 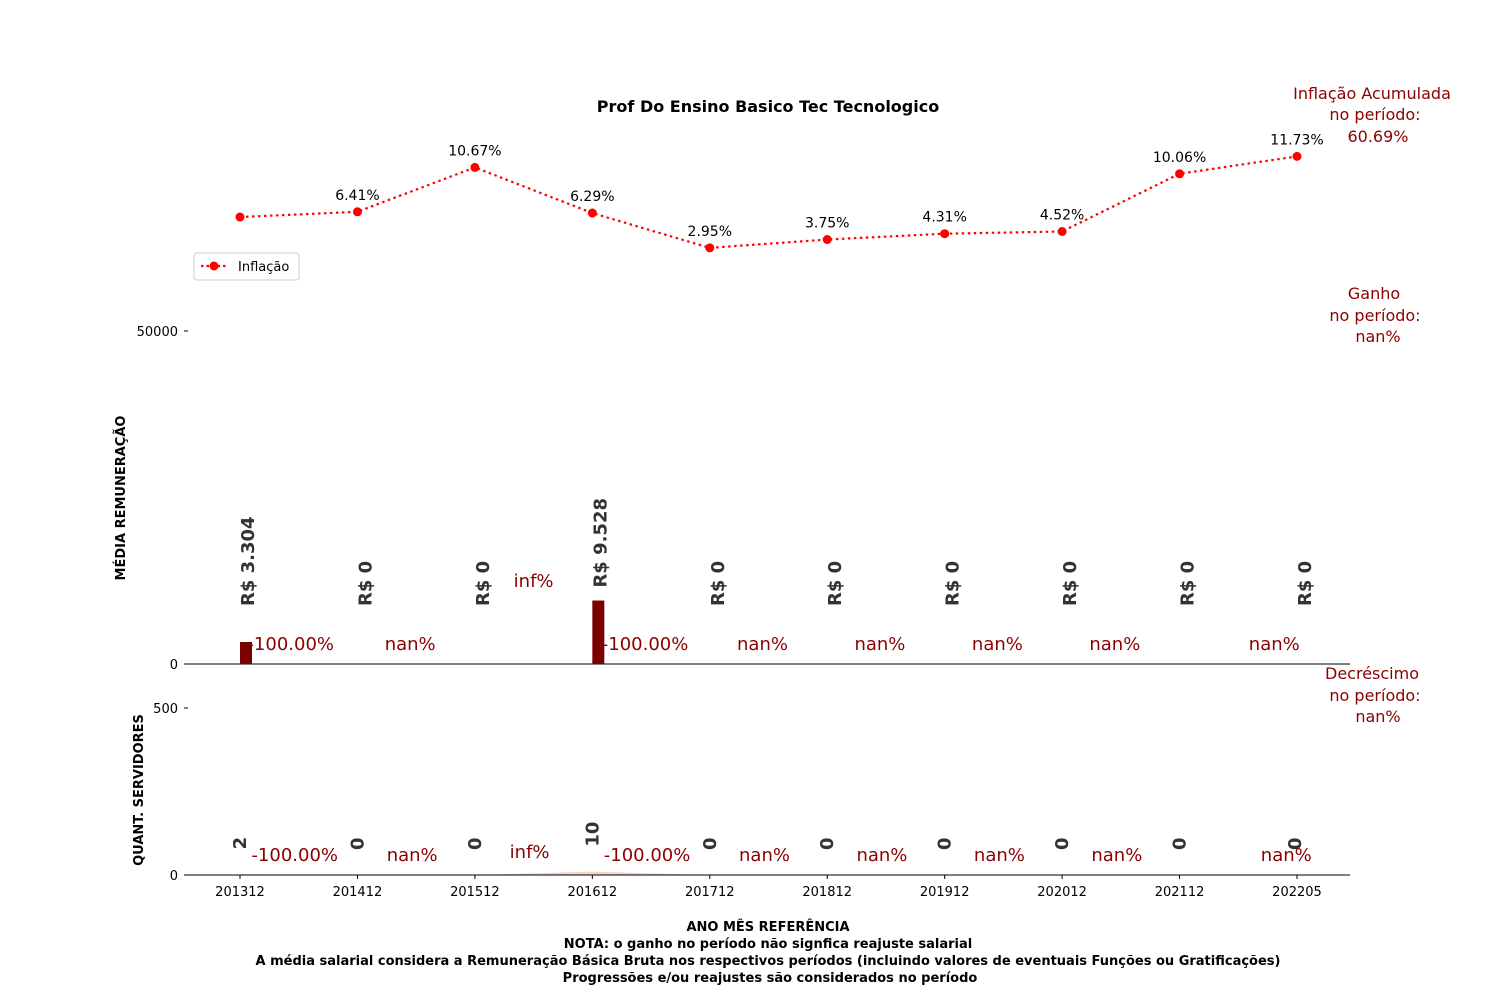 I want to click on summary-inflation-line-3: 60.69%, so click(x=1377, y=136).